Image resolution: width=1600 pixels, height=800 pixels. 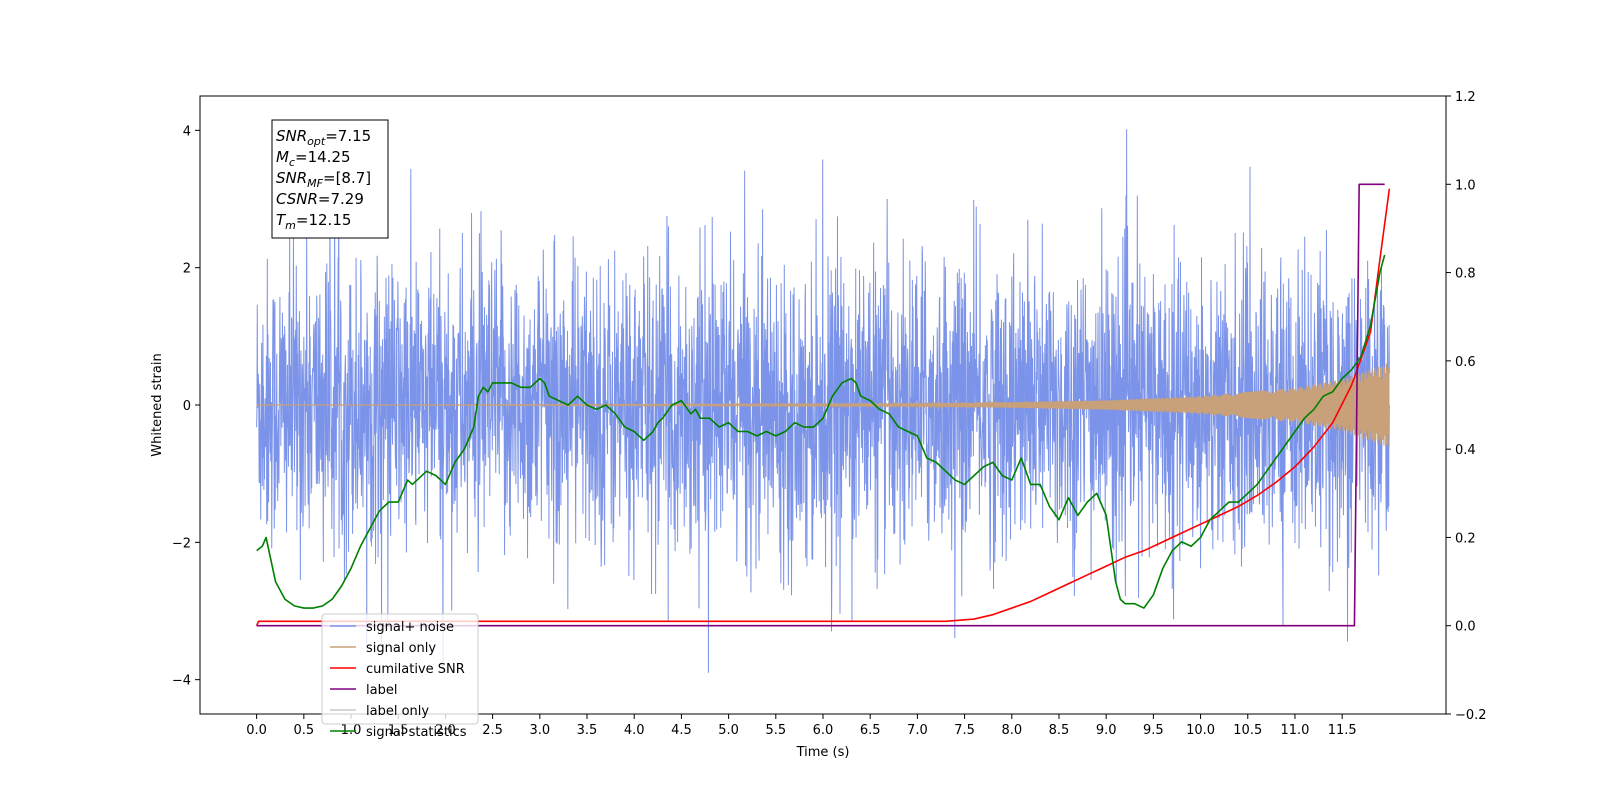 I want to click on y-tick-label: −4, so click(x=181, y=681).